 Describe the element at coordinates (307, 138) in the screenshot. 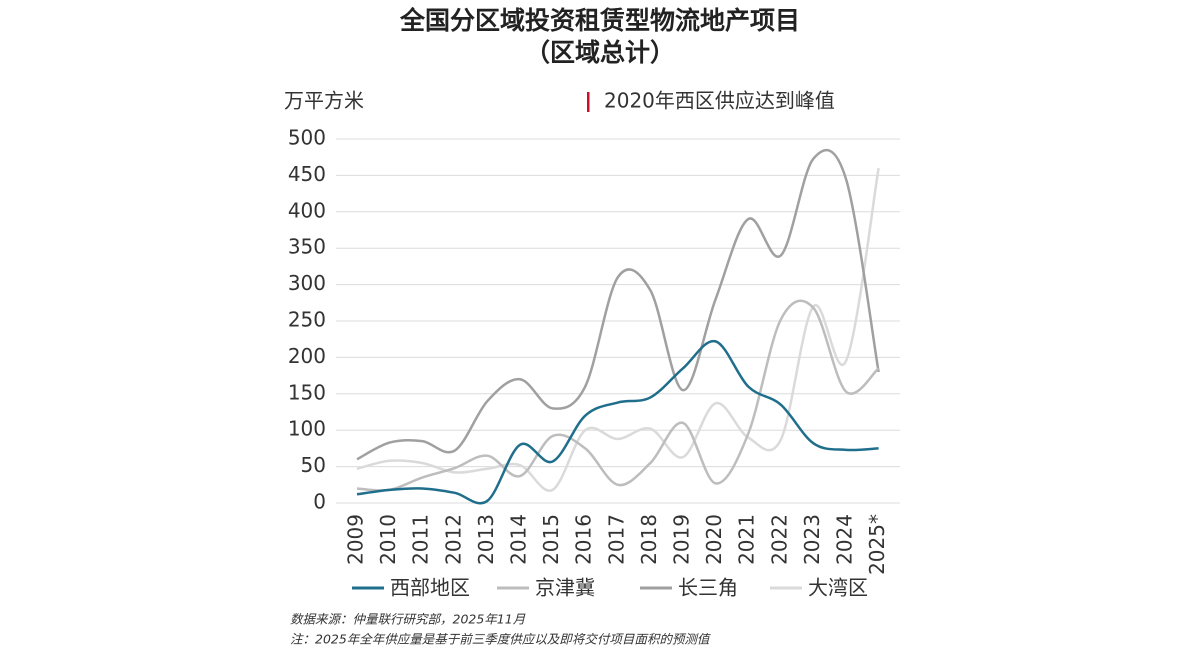

I see `y-tick-label: 500` at that location.